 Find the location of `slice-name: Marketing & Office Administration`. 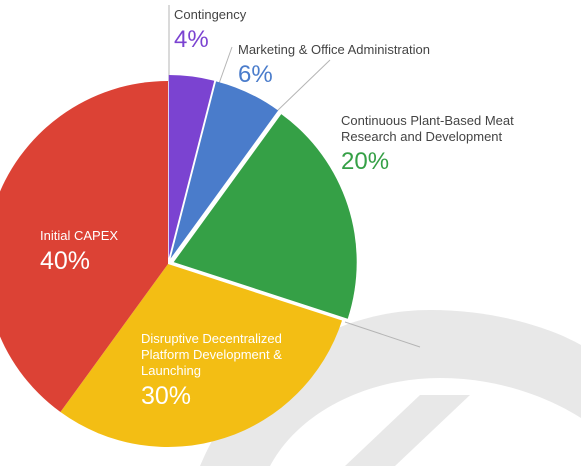

slice-name: Marketing & Office Administration is located at coordinates (334, 49).